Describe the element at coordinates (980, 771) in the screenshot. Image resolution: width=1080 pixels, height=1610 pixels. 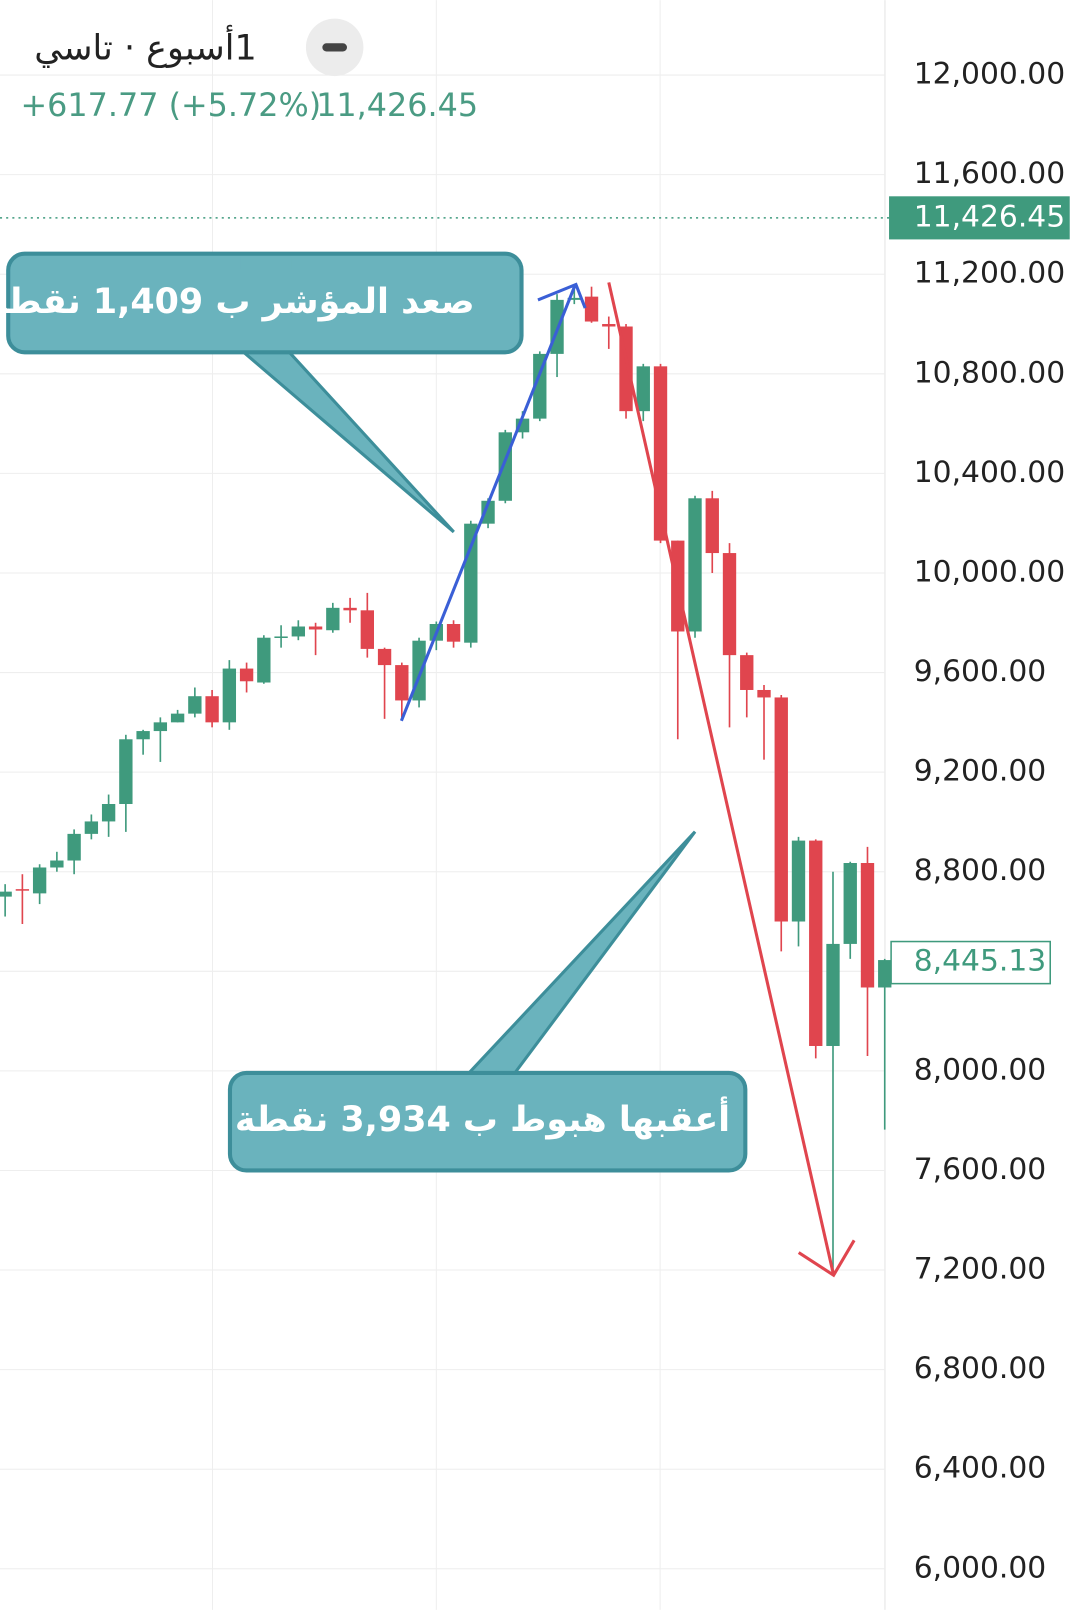
I see `y-tick-label: 9,200.00` at that location.